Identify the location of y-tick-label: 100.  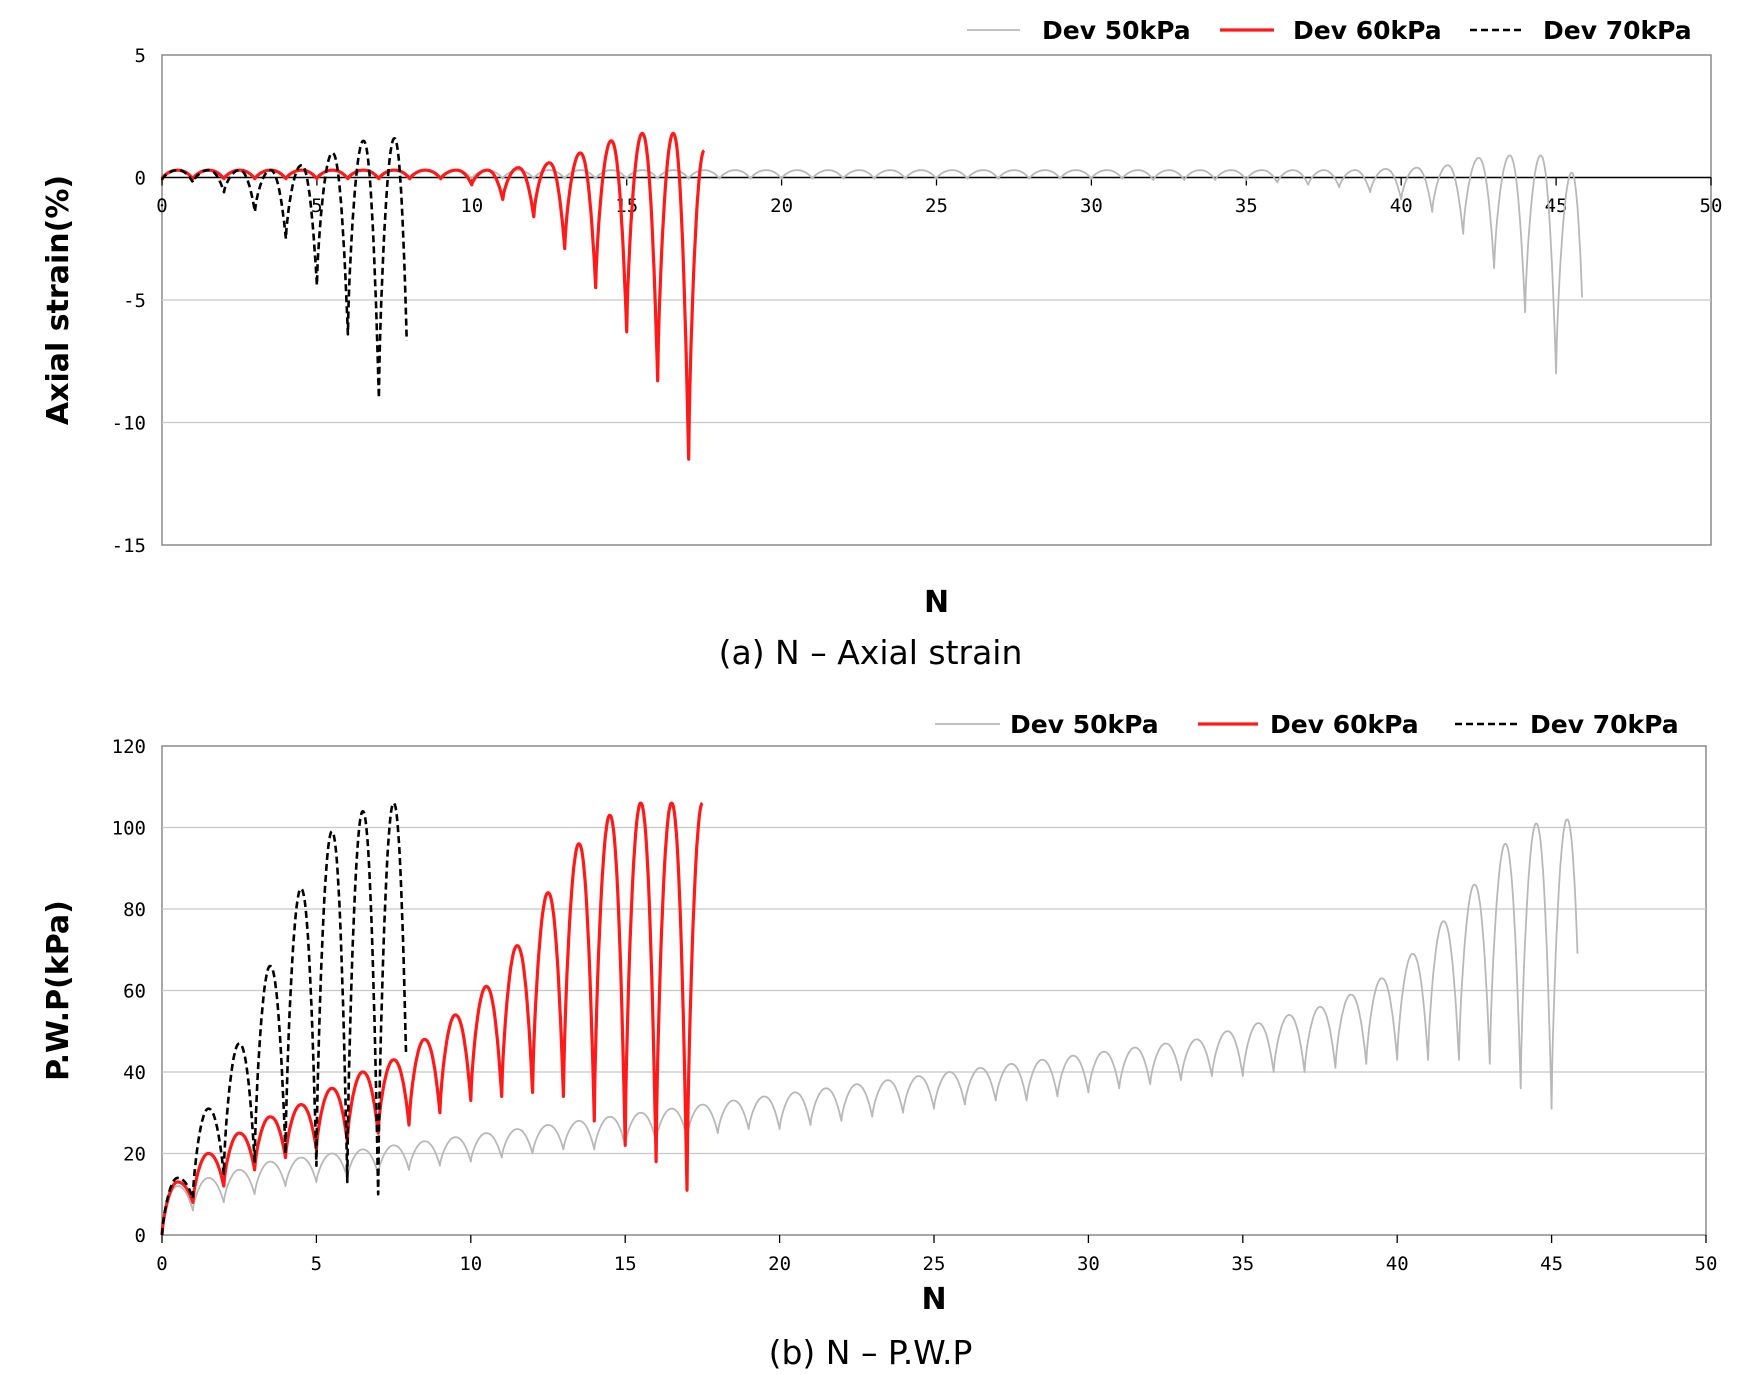
(129, 829).